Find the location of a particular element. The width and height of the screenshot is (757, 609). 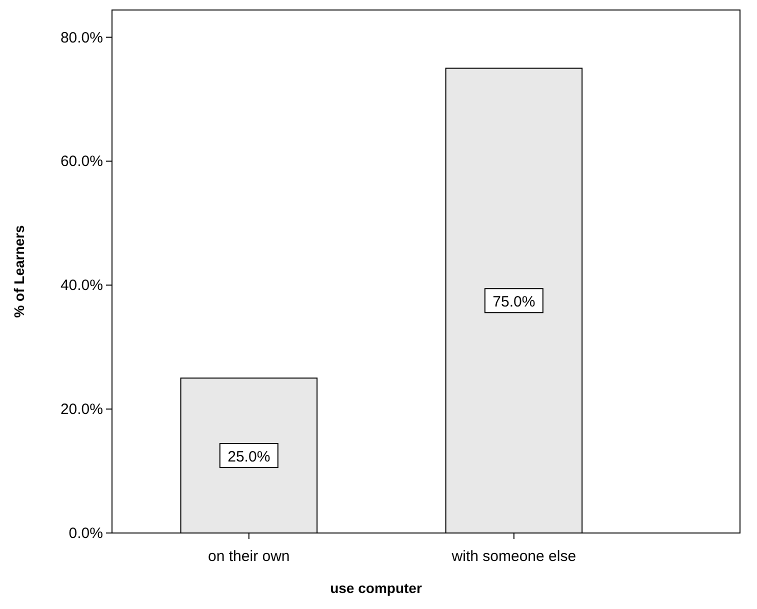

y-tick-label: 80.0% is located at coordinates (81, 37).